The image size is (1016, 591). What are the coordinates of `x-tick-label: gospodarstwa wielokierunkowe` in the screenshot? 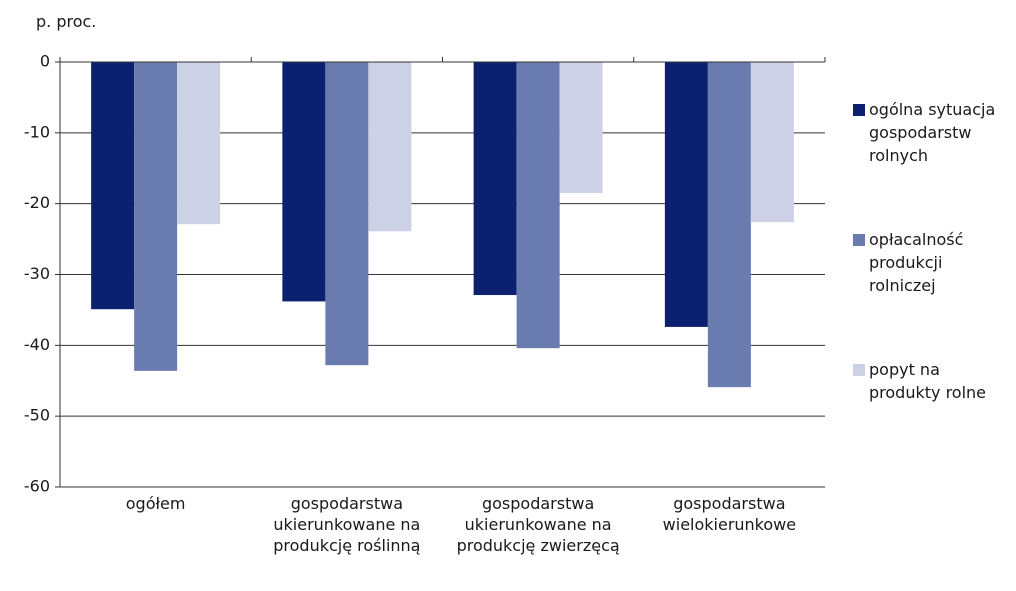 It's located at (729, 514).